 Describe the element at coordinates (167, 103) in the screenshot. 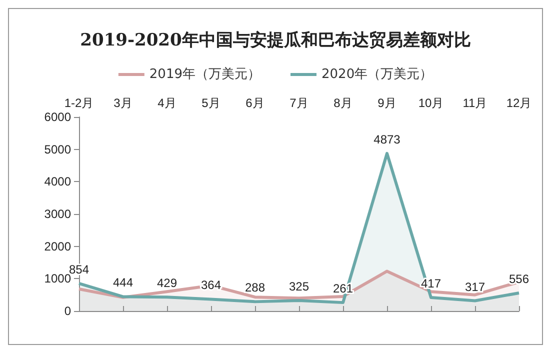

I see `x-tick-label: 4月` at that location.